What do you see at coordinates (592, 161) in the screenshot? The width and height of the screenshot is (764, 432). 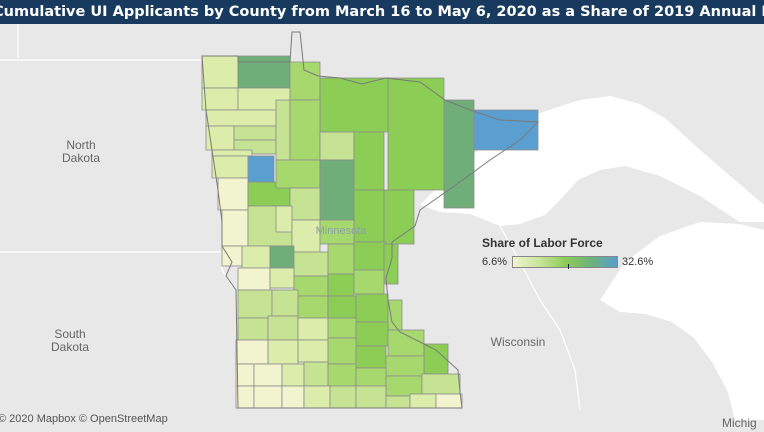 I see `lake-superior` at bounding box center [592, 161].